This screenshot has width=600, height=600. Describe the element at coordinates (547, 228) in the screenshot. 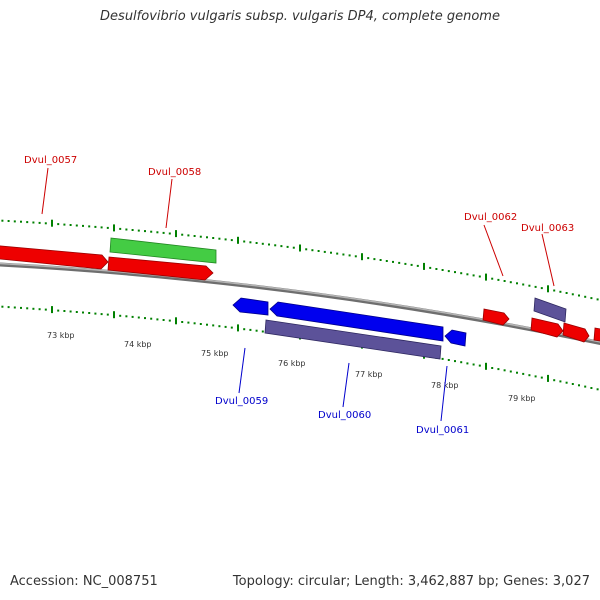

I see `label-dvul-0063: Dvul_0063` at that location.